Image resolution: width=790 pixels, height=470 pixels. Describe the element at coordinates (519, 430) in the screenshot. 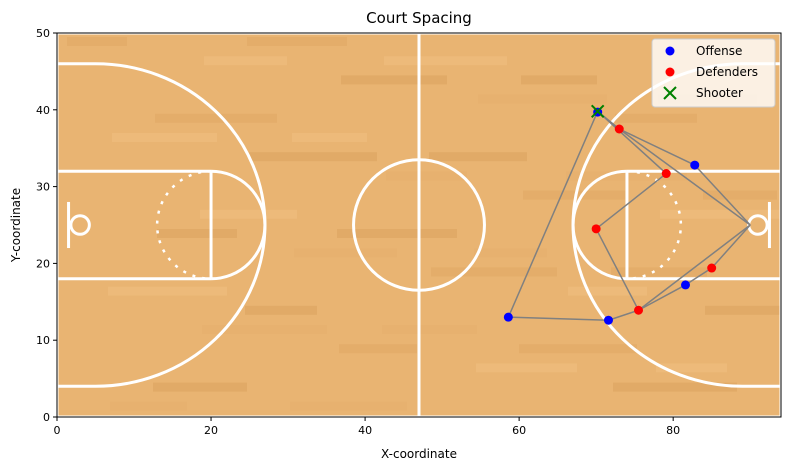

I see `x-tick-label: 60` at that location.